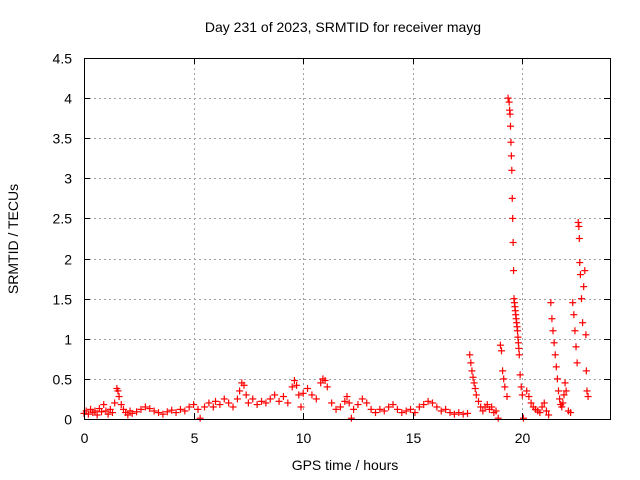  Describe the element at coordinates (304, 438) in the screenshot. I see `x-tick-label: 10` at that location.